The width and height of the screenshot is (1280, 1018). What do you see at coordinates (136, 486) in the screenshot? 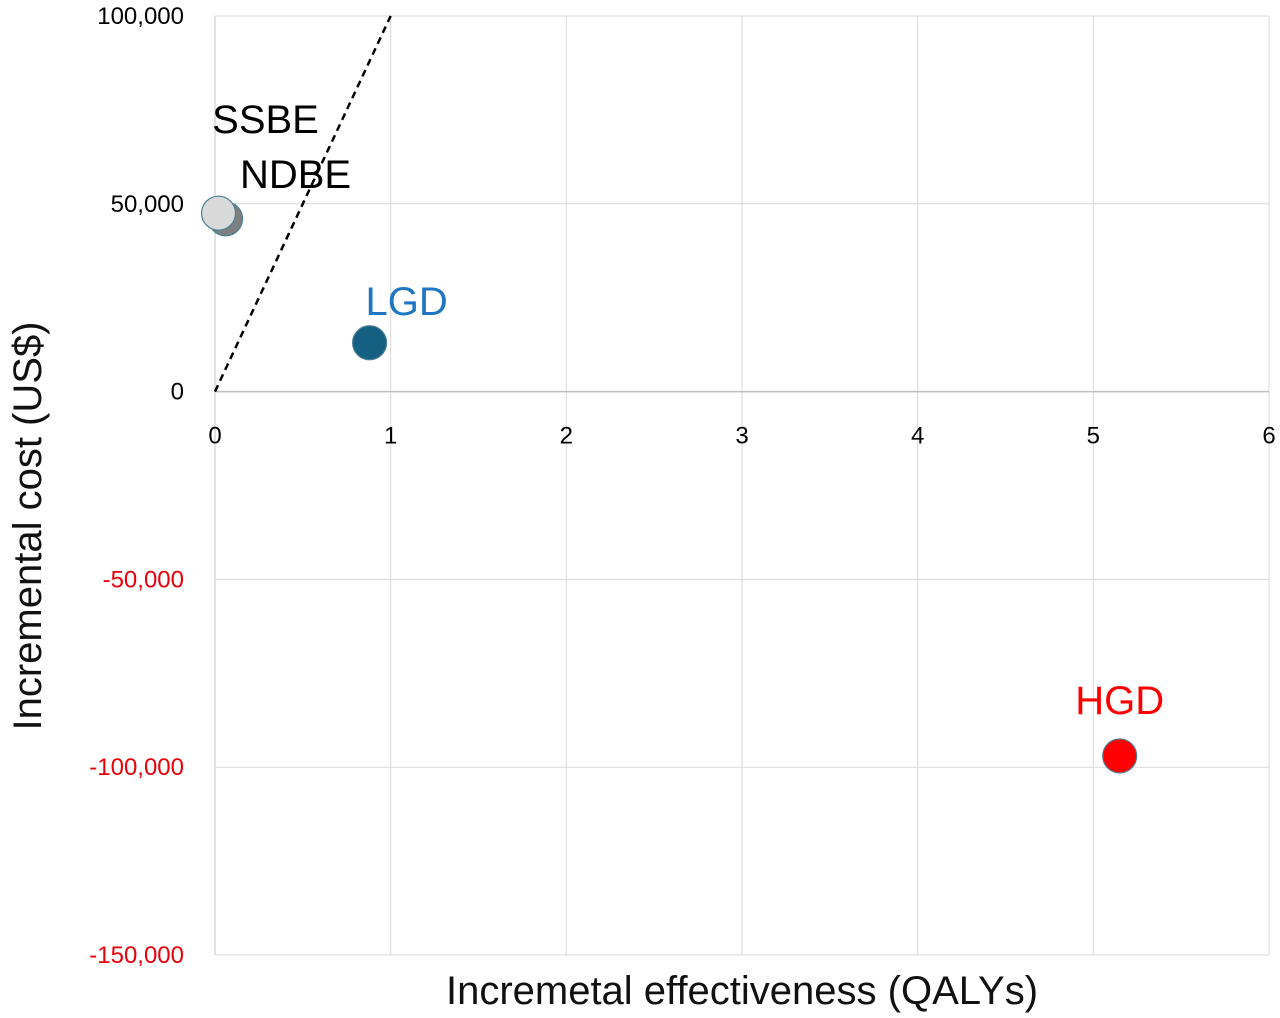
I see `y-tick-labels: 100,000 50,000 0 -50,000 -100,000 -150,000` at bounding box center [136, 486].